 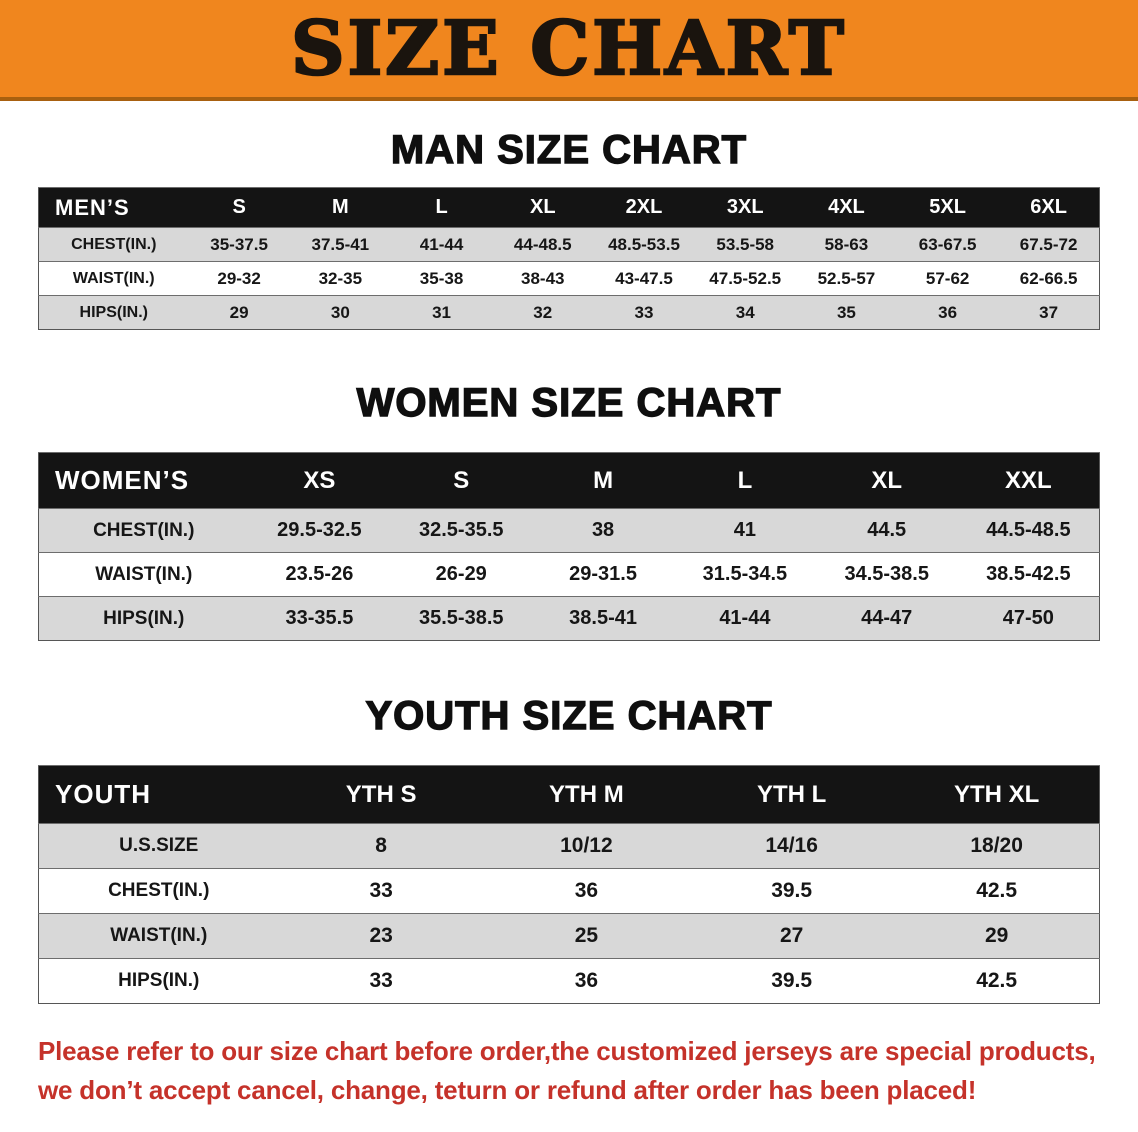 I want to click on size-cell: 27, so click(x=792, y=936).